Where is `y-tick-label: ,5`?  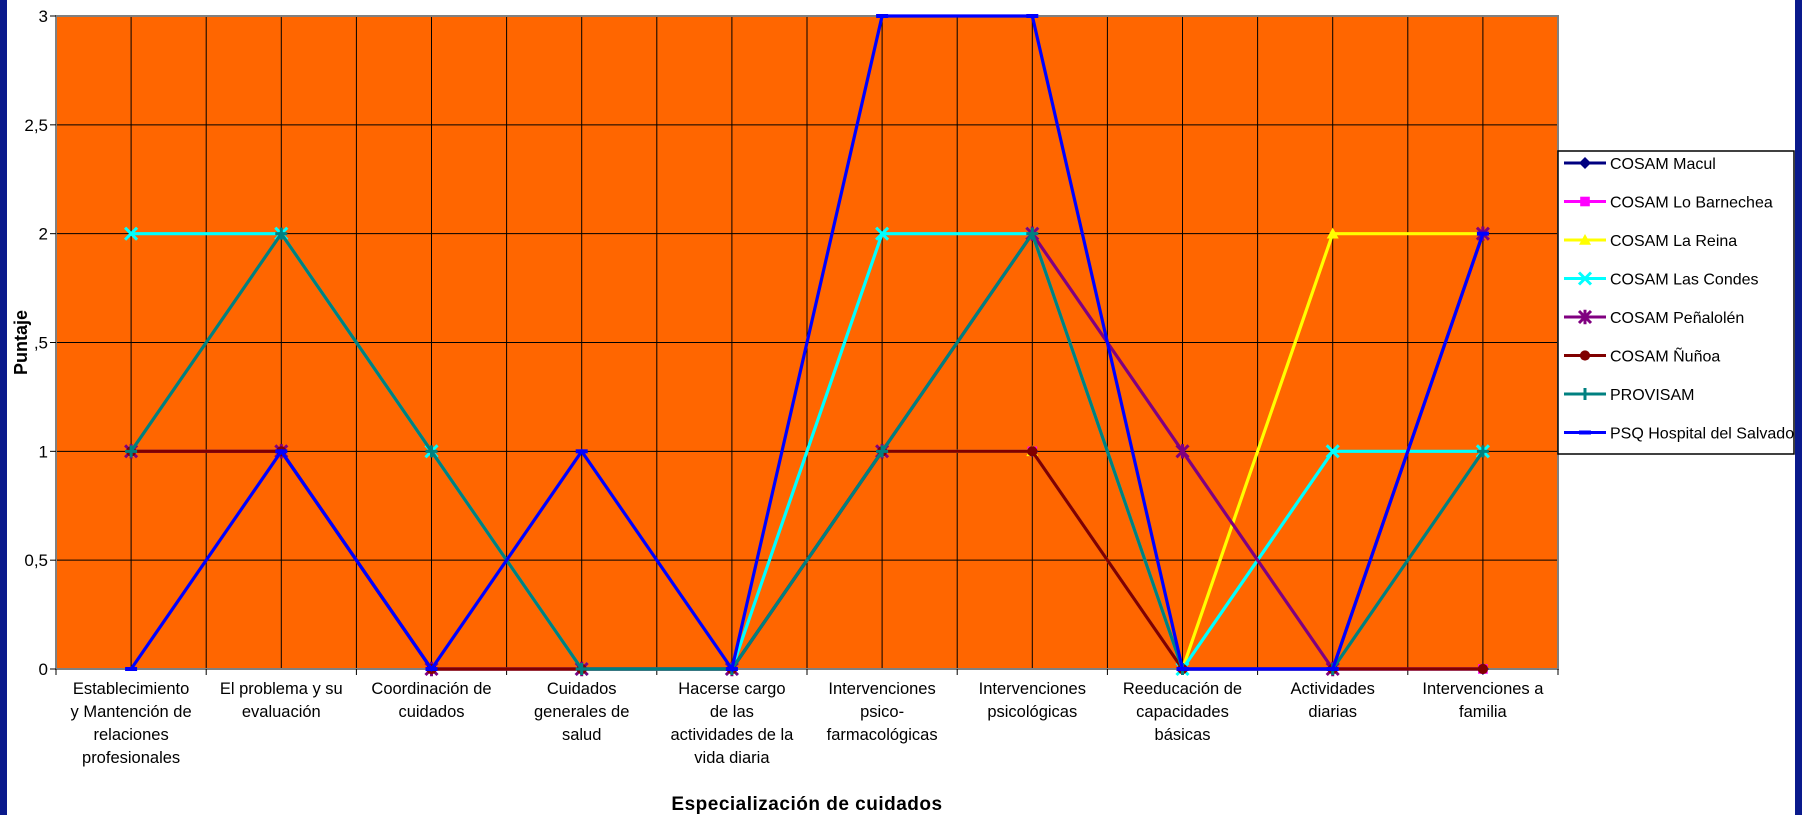
y-tick-label: ,5 is located at coordinates (41, 343).